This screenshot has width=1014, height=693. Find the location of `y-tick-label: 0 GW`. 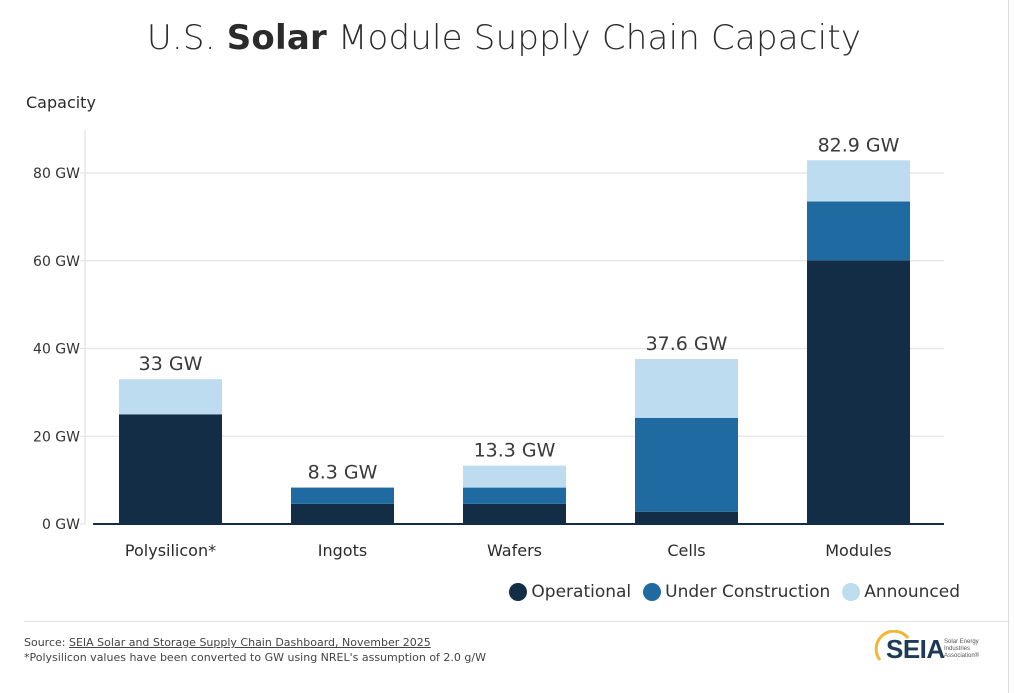

y-tick-label: 0 GW is located at coordinates (61, 525).